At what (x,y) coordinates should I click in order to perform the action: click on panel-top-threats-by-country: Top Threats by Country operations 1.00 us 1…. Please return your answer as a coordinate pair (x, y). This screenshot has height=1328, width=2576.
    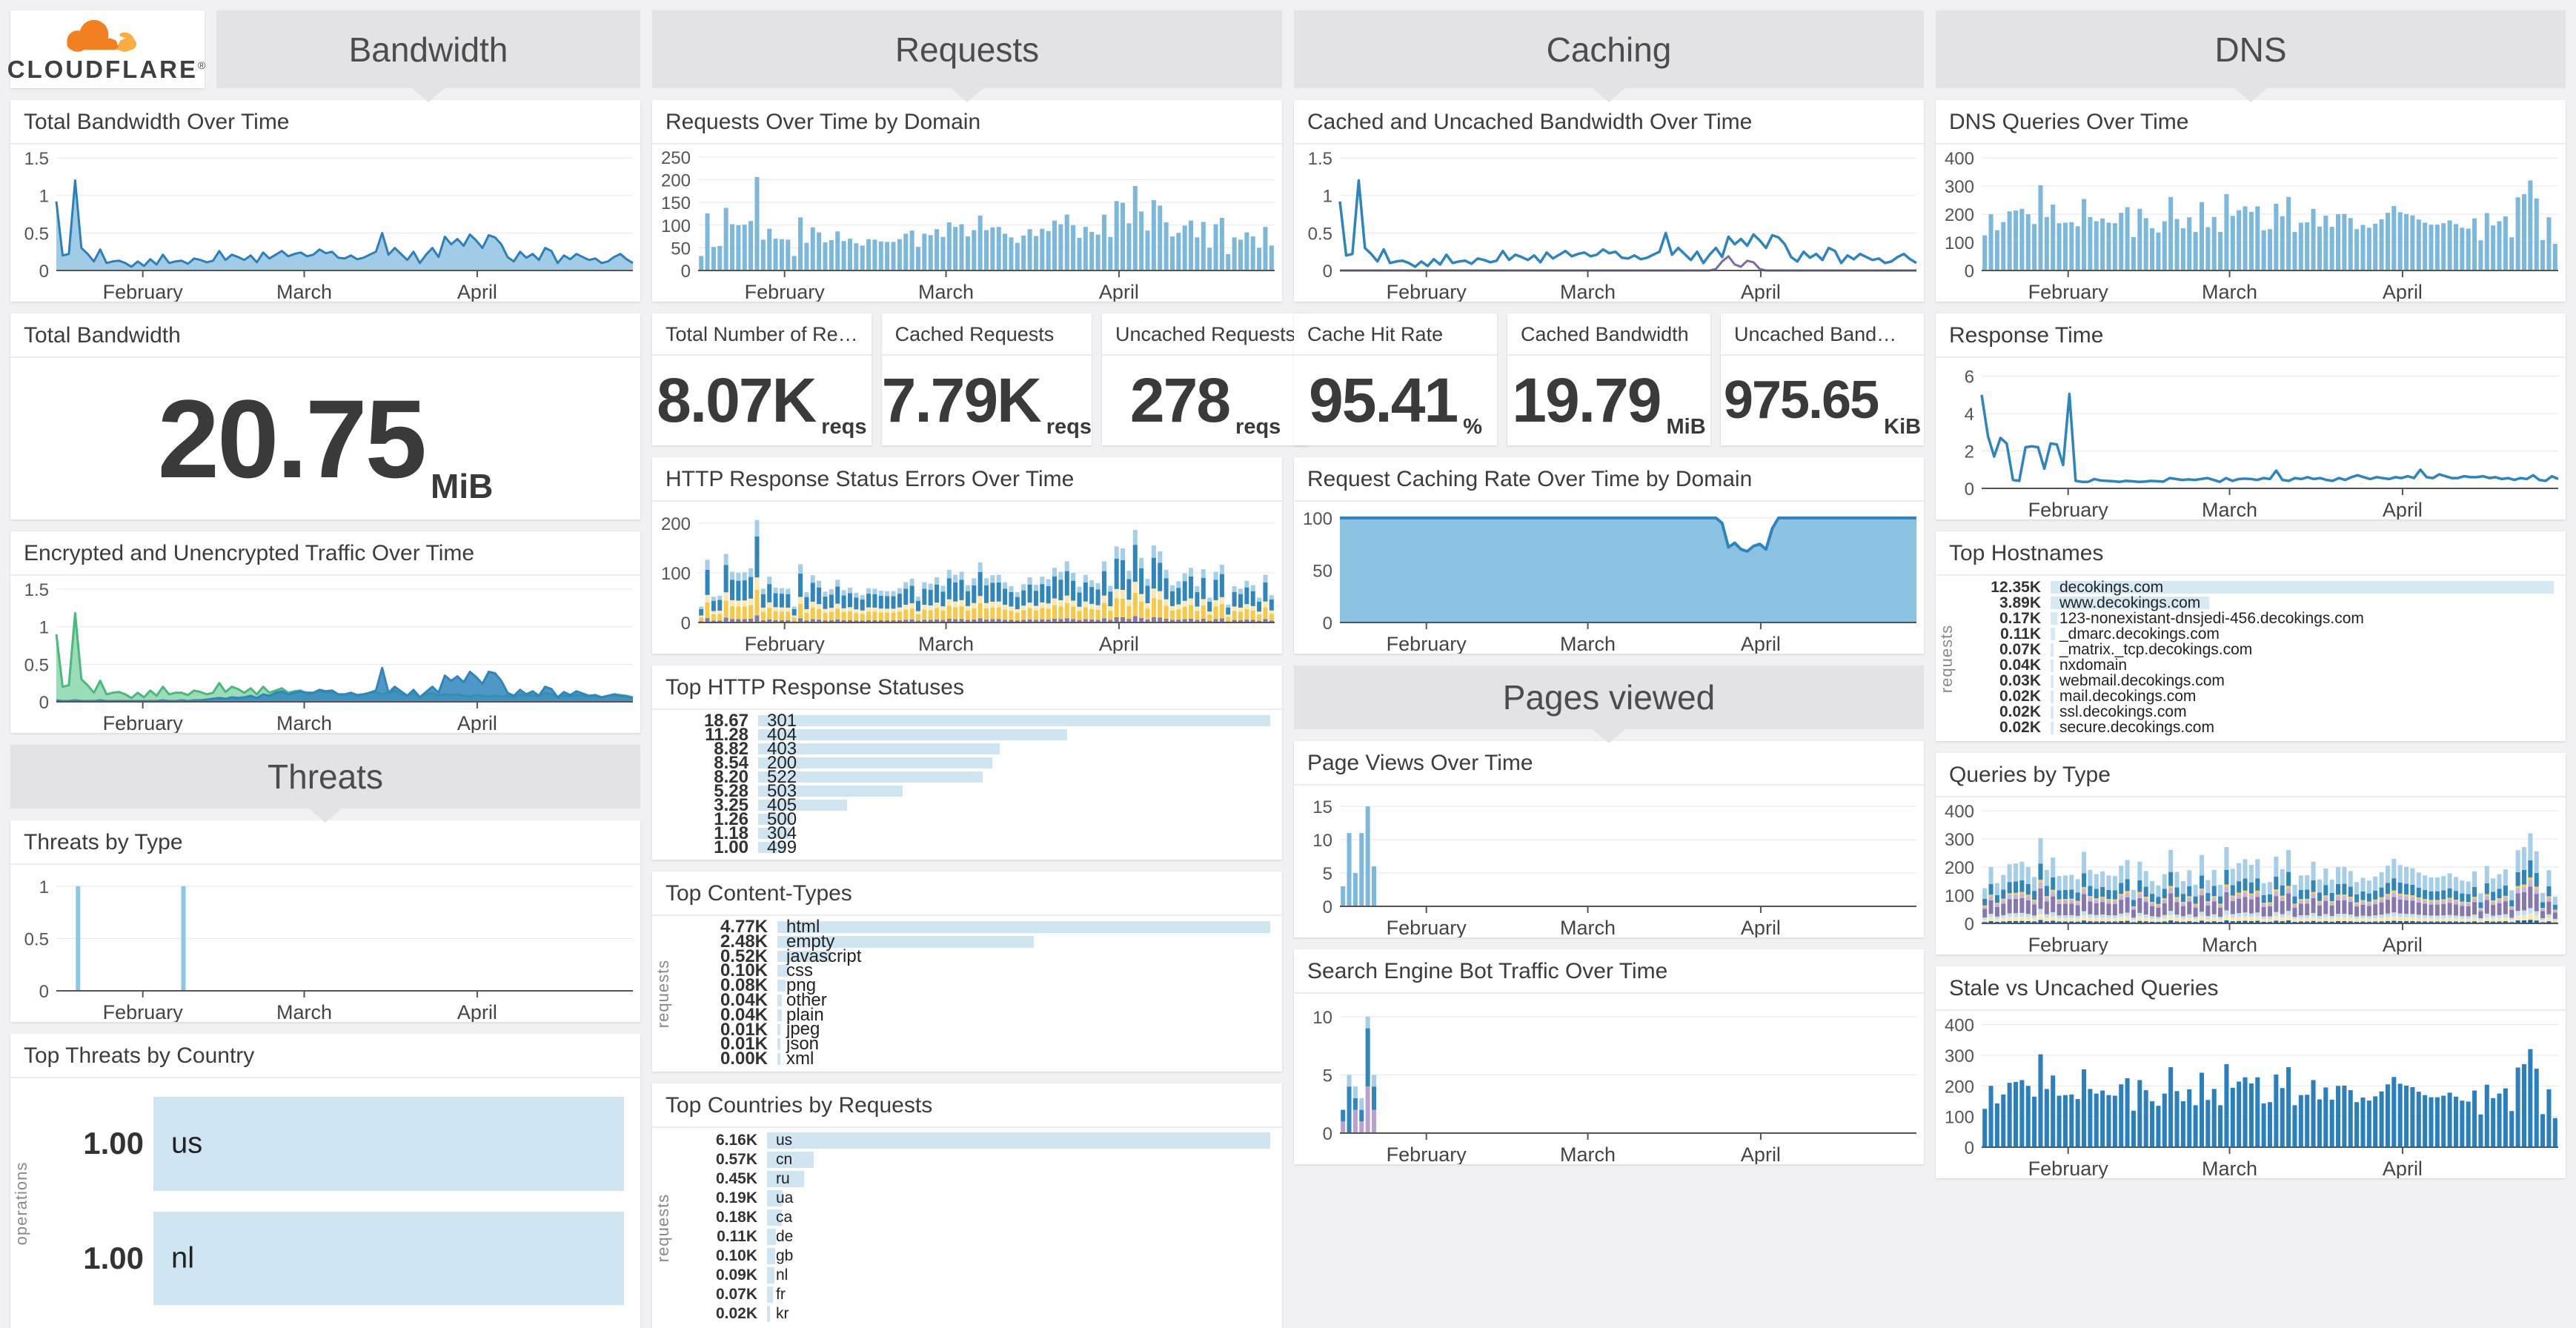
    Looking at the image, I should click on (325, 1181).